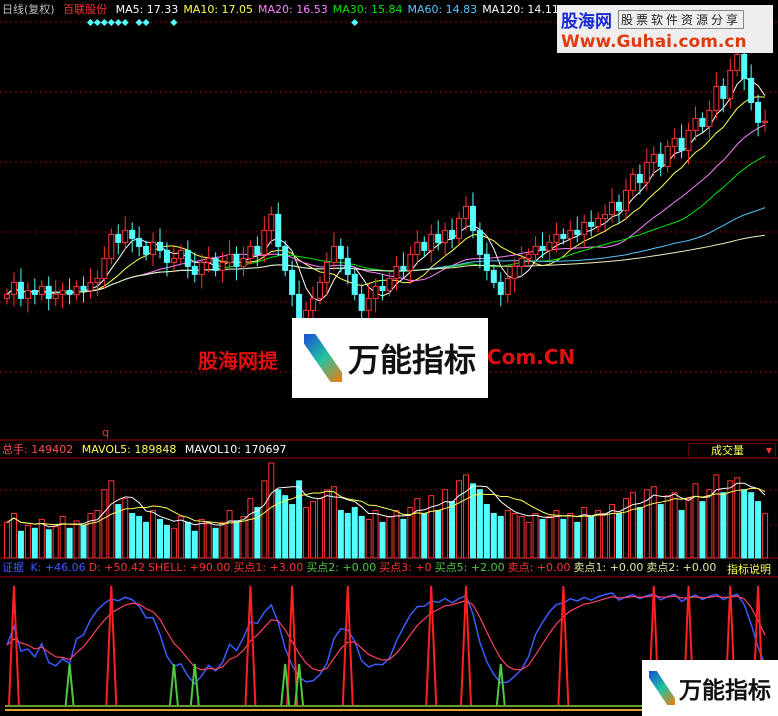  I want to click on ma120-line, so click(386, 264).